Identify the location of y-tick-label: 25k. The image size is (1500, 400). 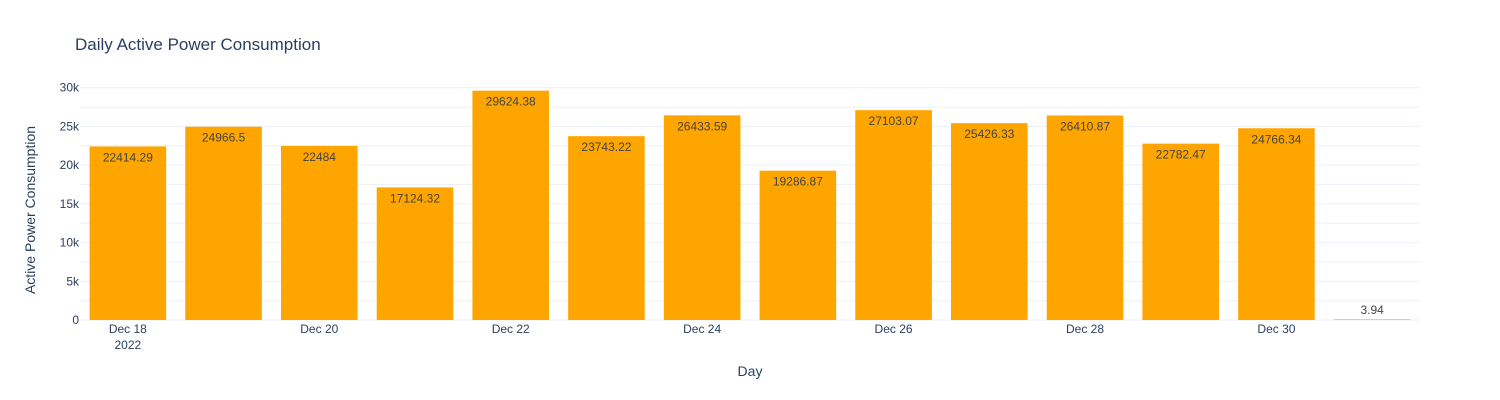
(70, 126).